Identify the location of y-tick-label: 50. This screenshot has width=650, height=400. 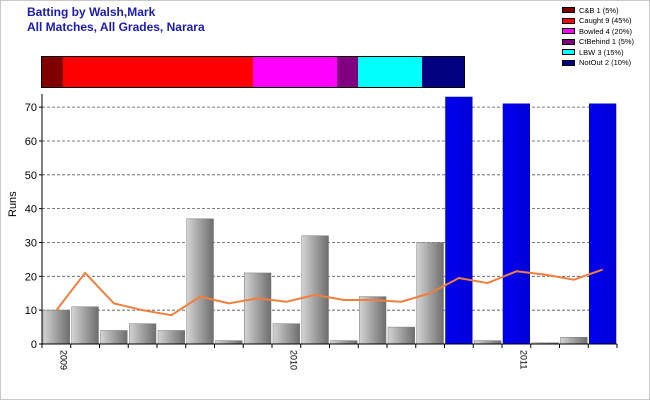
(31, 176).